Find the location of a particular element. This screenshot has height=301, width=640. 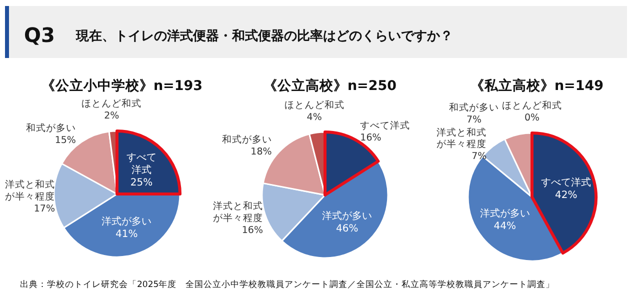

chart-title: 《公立小中学校》n=193 is located at coordinates (122, 85).